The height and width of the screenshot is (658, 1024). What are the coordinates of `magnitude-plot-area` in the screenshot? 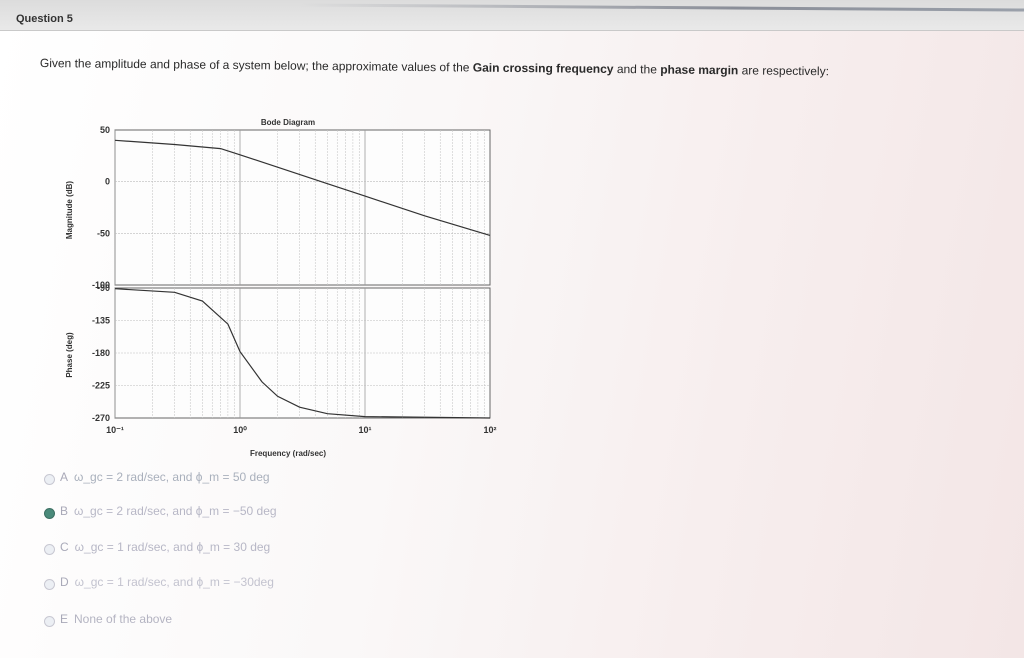 It's located at (302, 207).